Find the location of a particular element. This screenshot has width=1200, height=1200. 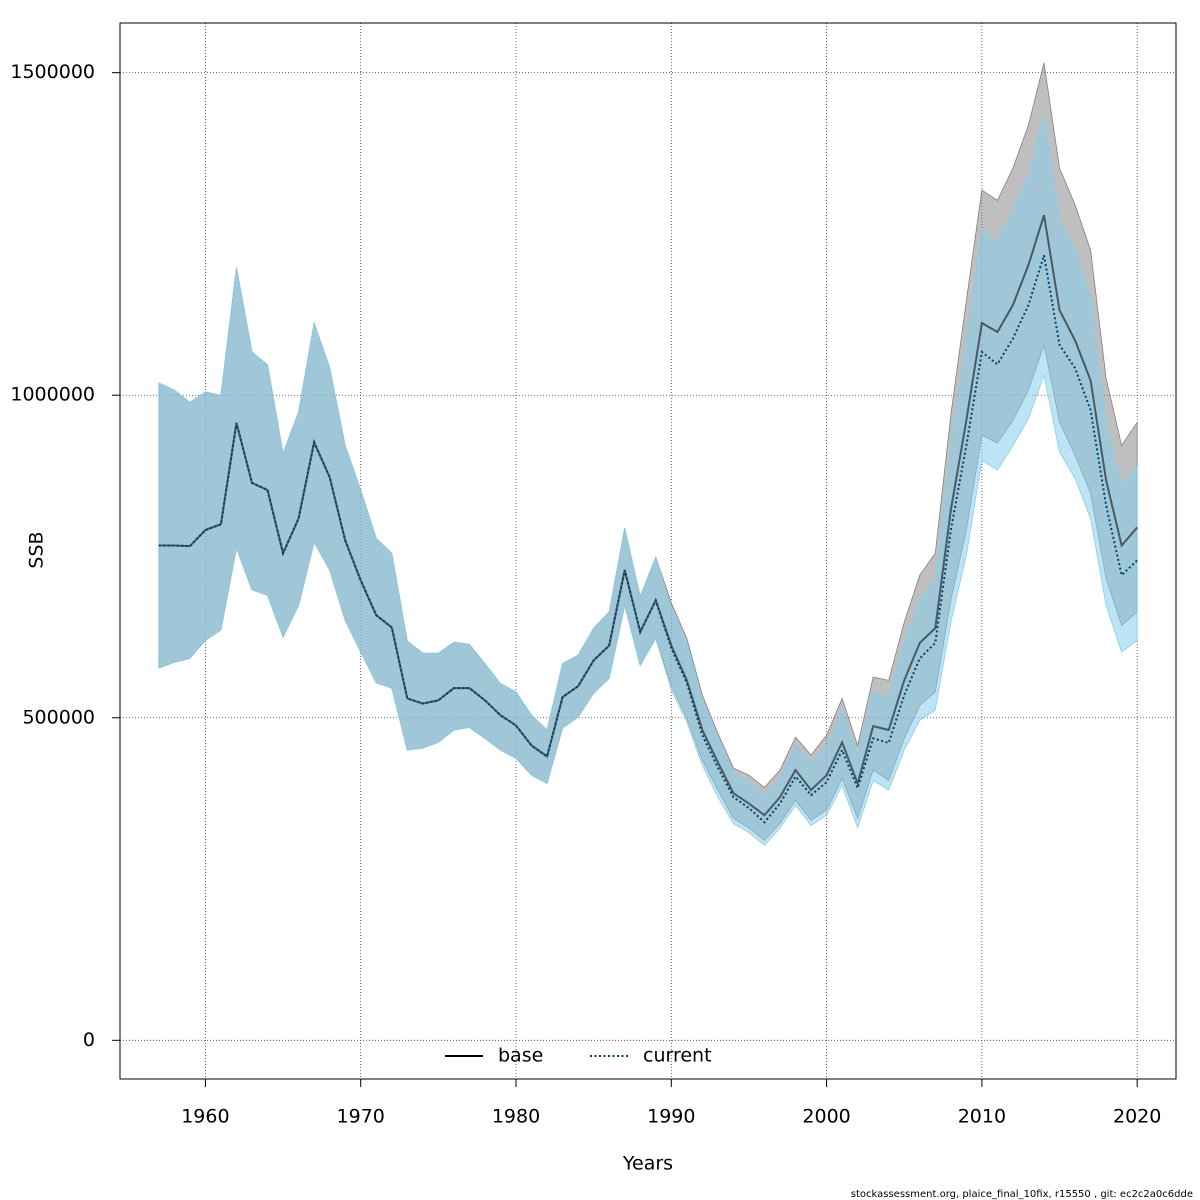

x-tick-label: 1960 is located at coordinates (205, 1117).